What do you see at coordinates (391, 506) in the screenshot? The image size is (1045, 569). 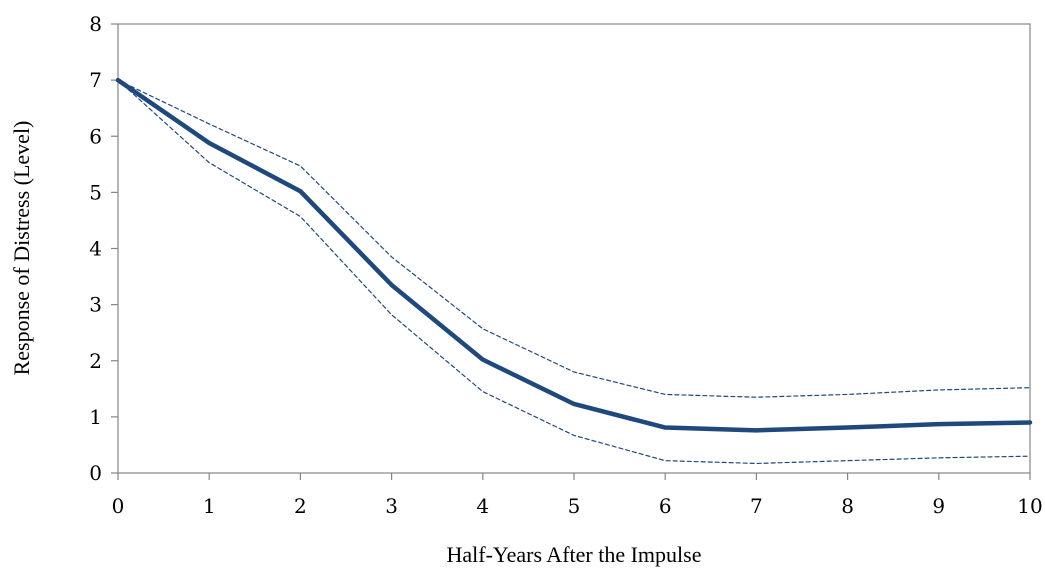 I see `x-tick-label: 3` at bounding box center [391, 506].